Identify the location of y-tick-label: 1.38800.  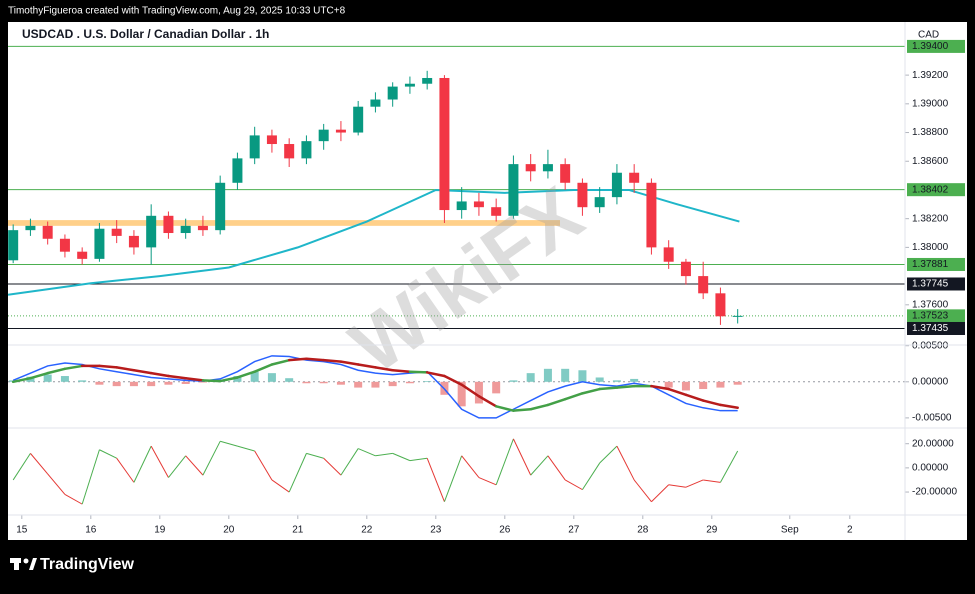
(930, 132).